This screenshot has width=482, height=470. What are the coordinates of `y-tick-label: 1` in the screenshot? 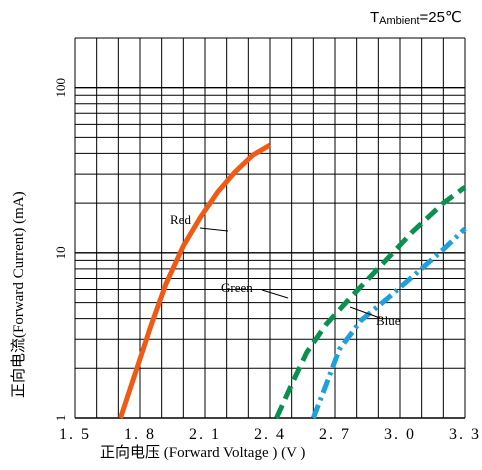 It's located at (60, 418).